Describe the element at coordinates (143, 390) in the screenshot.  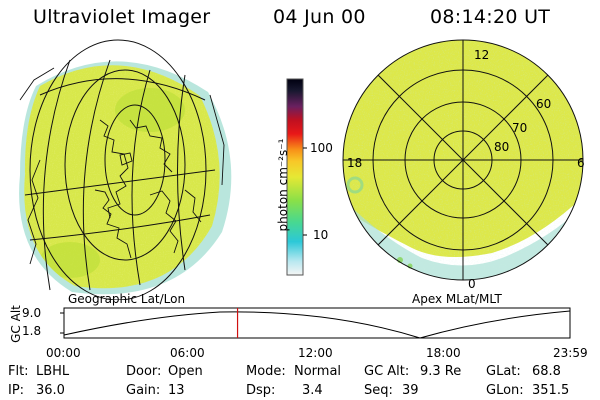
I see `gain-label: Gain:` at that location.